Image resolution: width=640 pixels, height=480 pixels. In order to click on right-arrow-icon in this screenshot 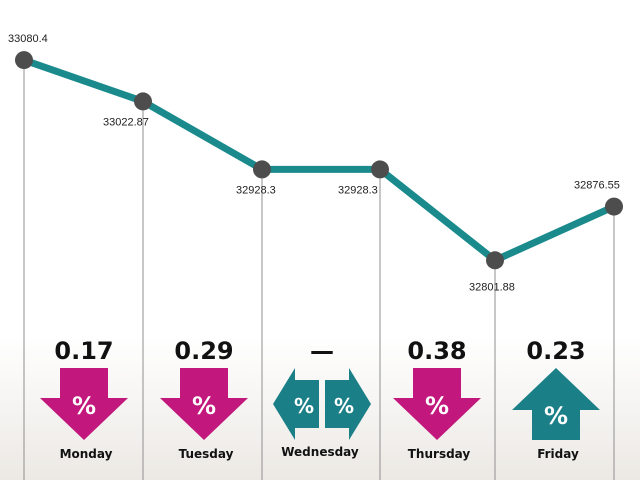, I will do `click(348, 404)`.